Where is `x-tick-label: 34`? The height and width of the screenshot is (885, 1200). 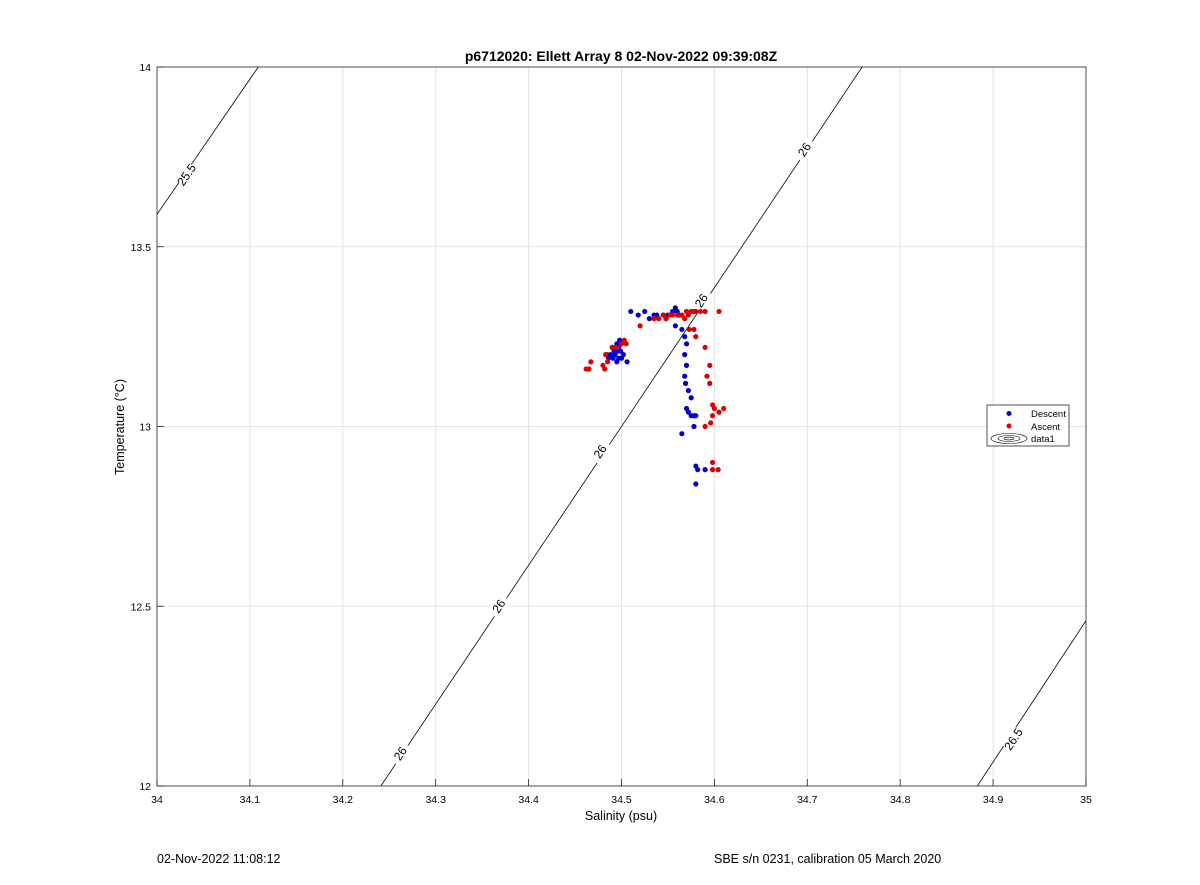
x-tick-label: 34 is located at coordinates (157, 800).